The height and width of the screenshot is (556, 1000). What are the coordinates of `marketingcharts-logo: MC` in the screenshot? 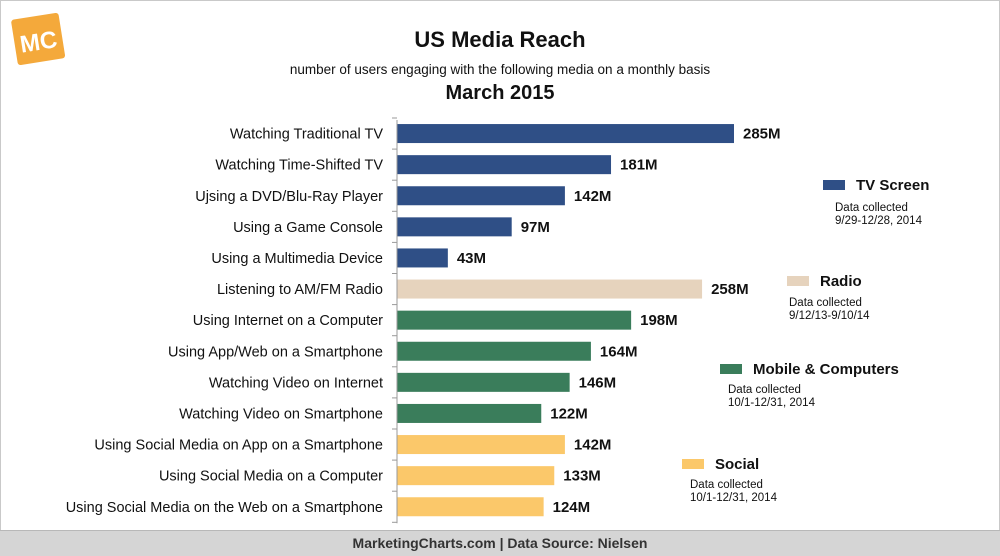 It's located at (38, 39).